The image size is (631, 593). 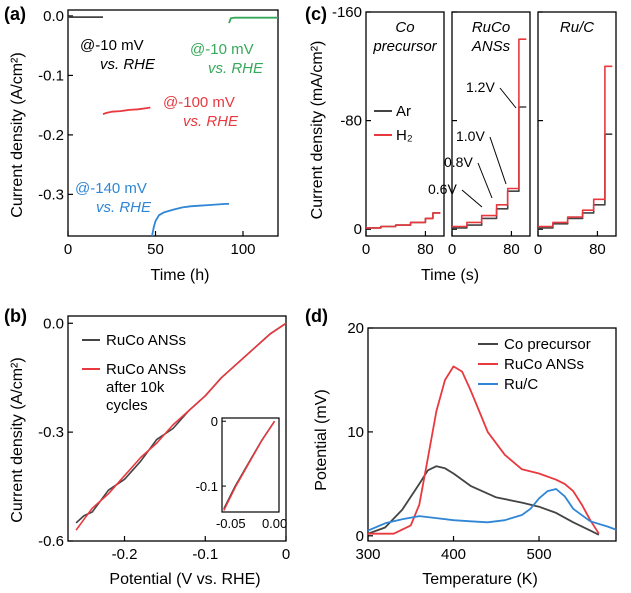 I want to click on data-line-Ar, so click(x=575, y=181).